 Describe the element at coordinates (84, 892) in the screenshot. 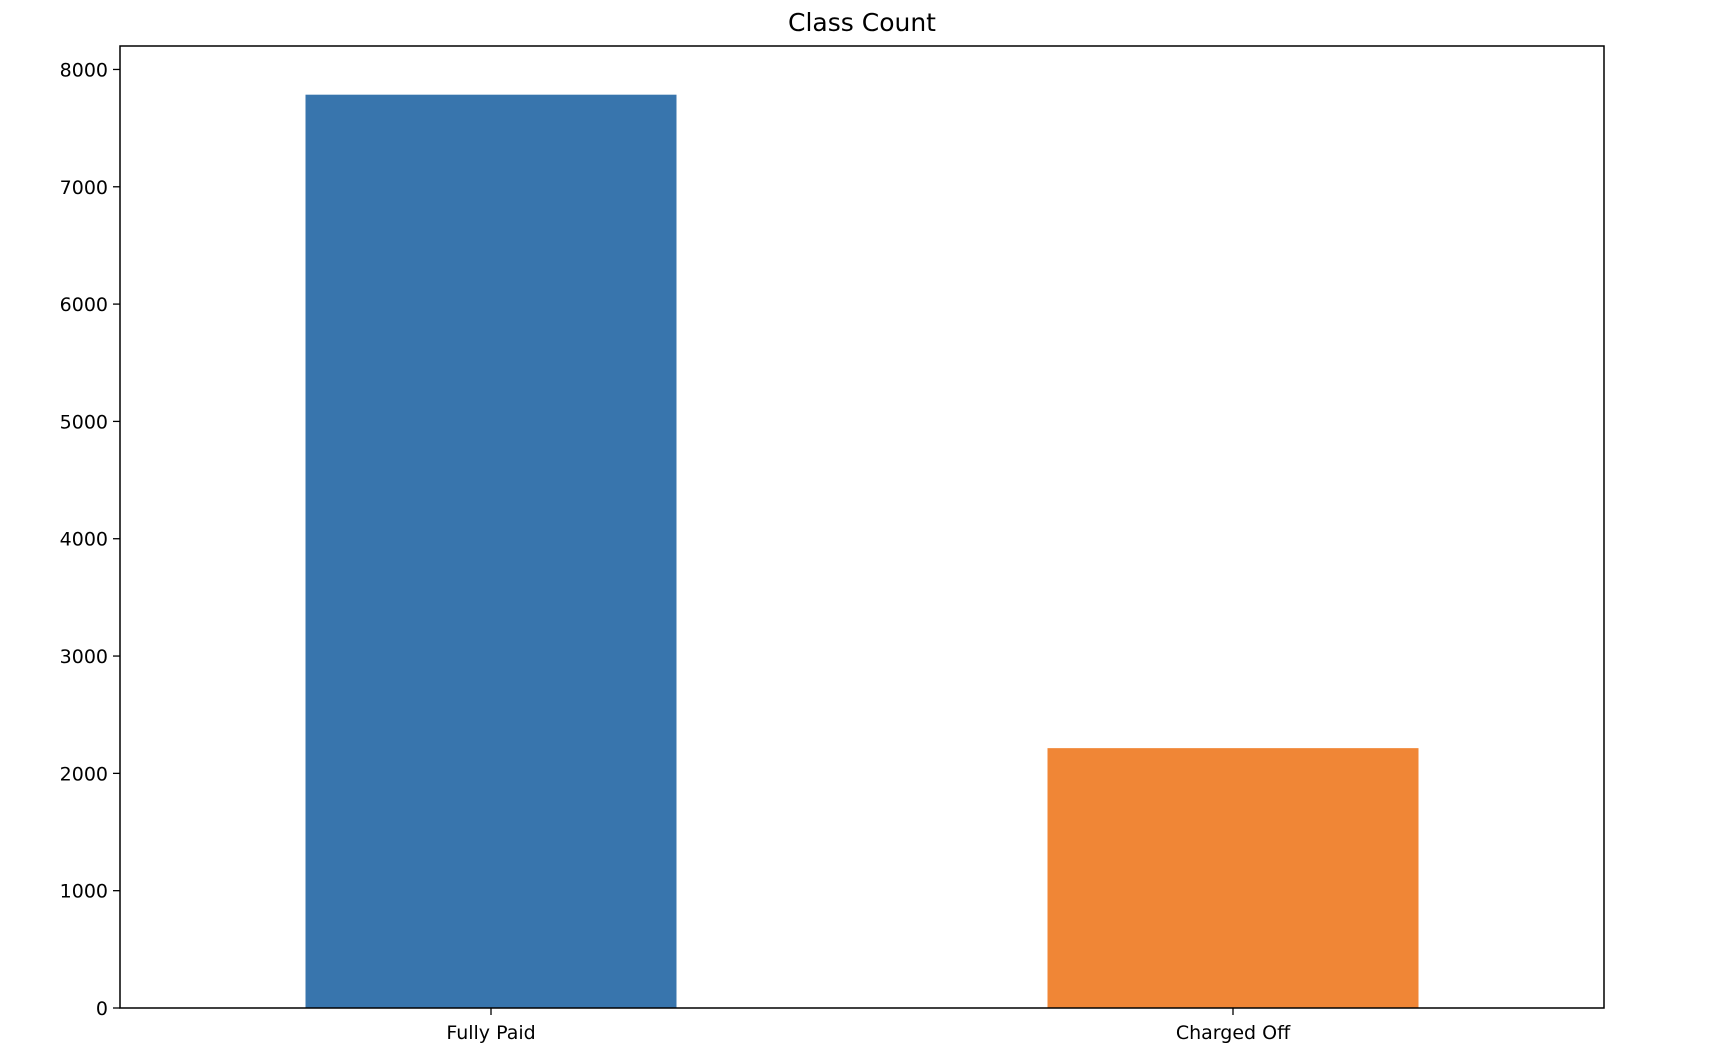

I see `y-tick-label: 1000` at that location.